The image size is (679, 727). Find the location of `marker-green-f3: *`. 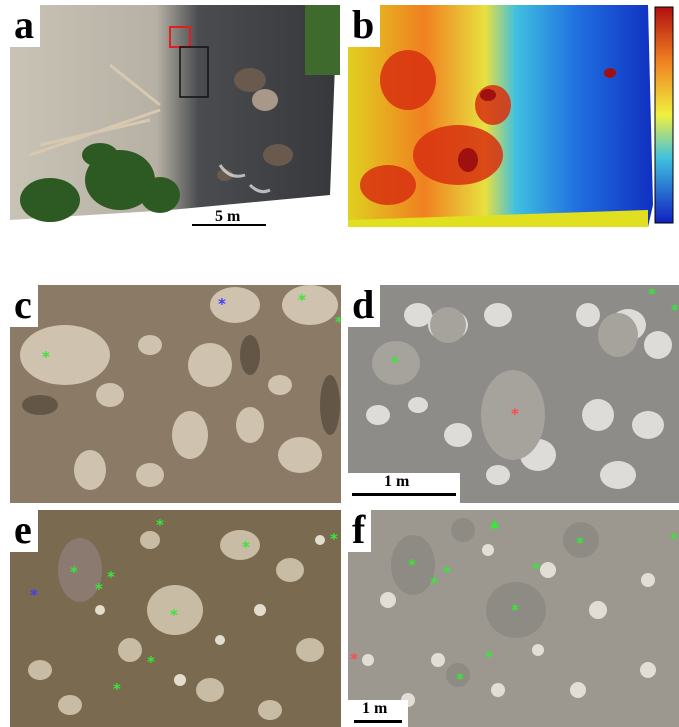

marker-green-f3: * is located at coordinates (412, 565).